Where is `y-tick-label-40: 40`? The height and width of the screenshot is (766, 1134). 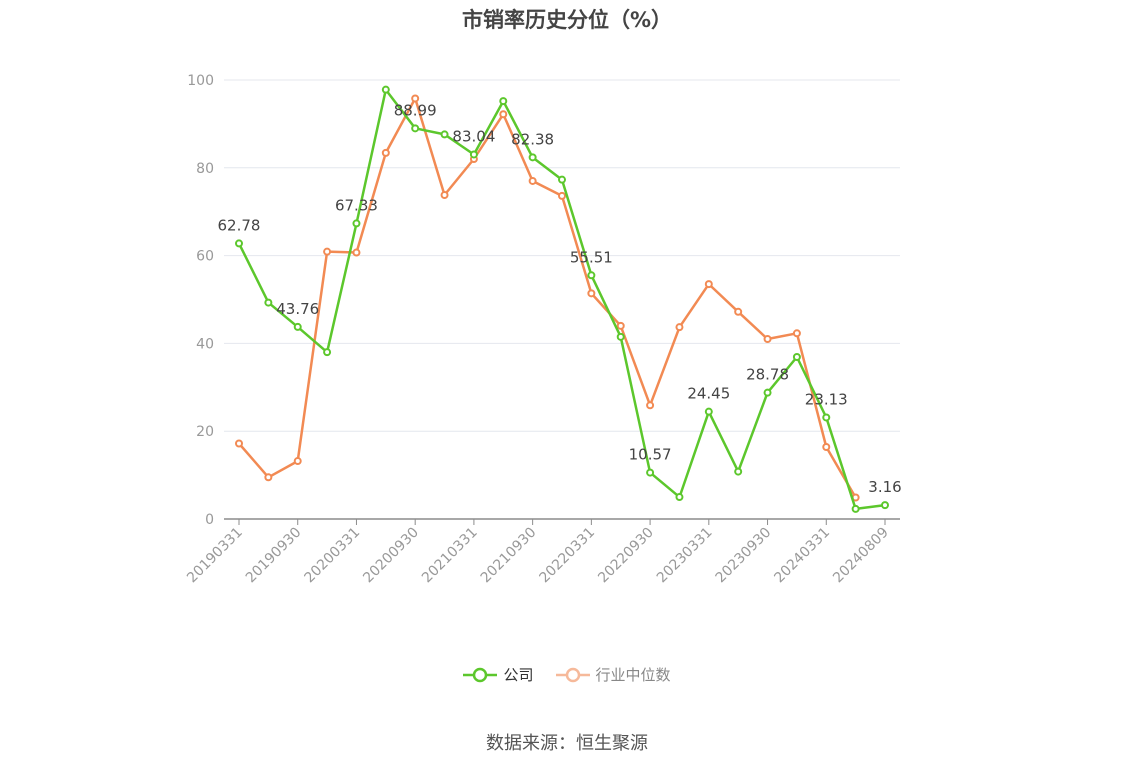 y-tick-label-40: 40 is located at coordinates (205, 344).